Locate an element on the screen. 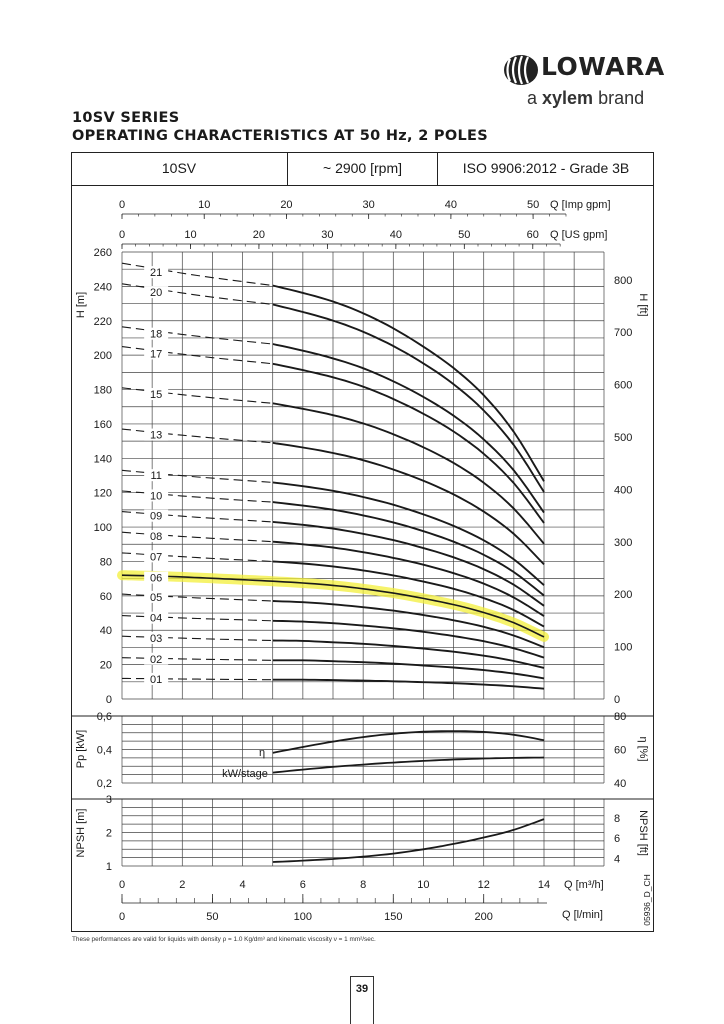 Image resolution: width=724 pixels, height=1024 pixels. npsh-ft-tick: 8 is located at coordinates (617, 819).